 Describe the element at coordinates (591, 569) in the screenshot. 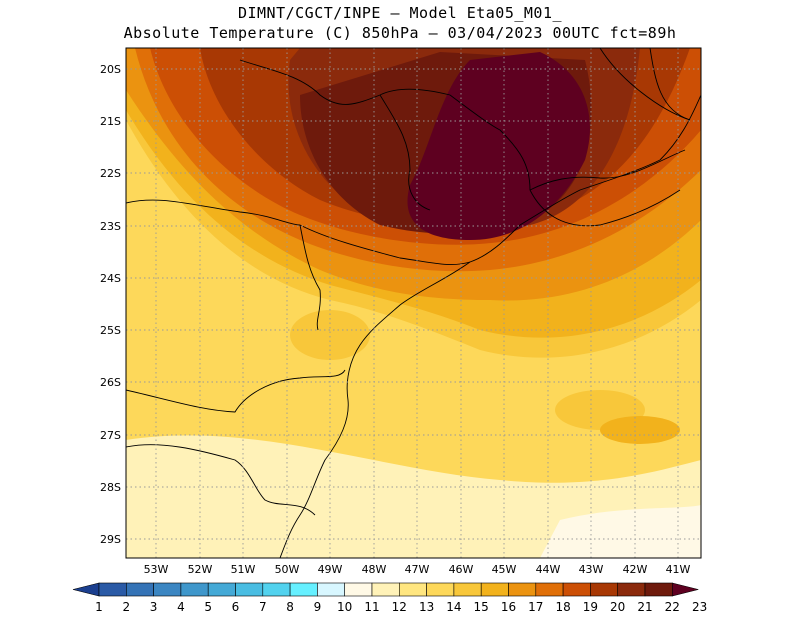

I see `lon-label: 43W` at that location.